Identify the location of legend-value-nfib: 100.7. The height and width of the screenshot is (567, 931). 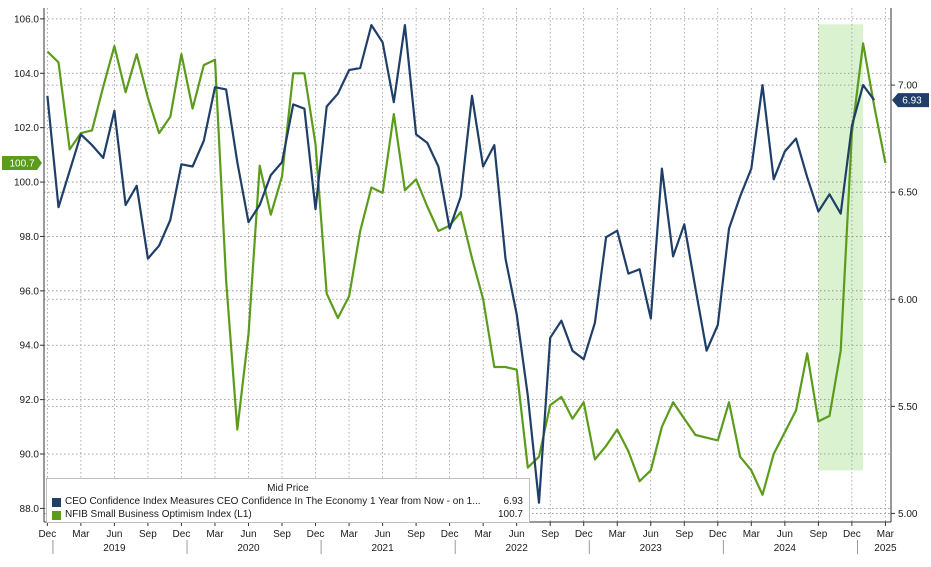
(510, 514).